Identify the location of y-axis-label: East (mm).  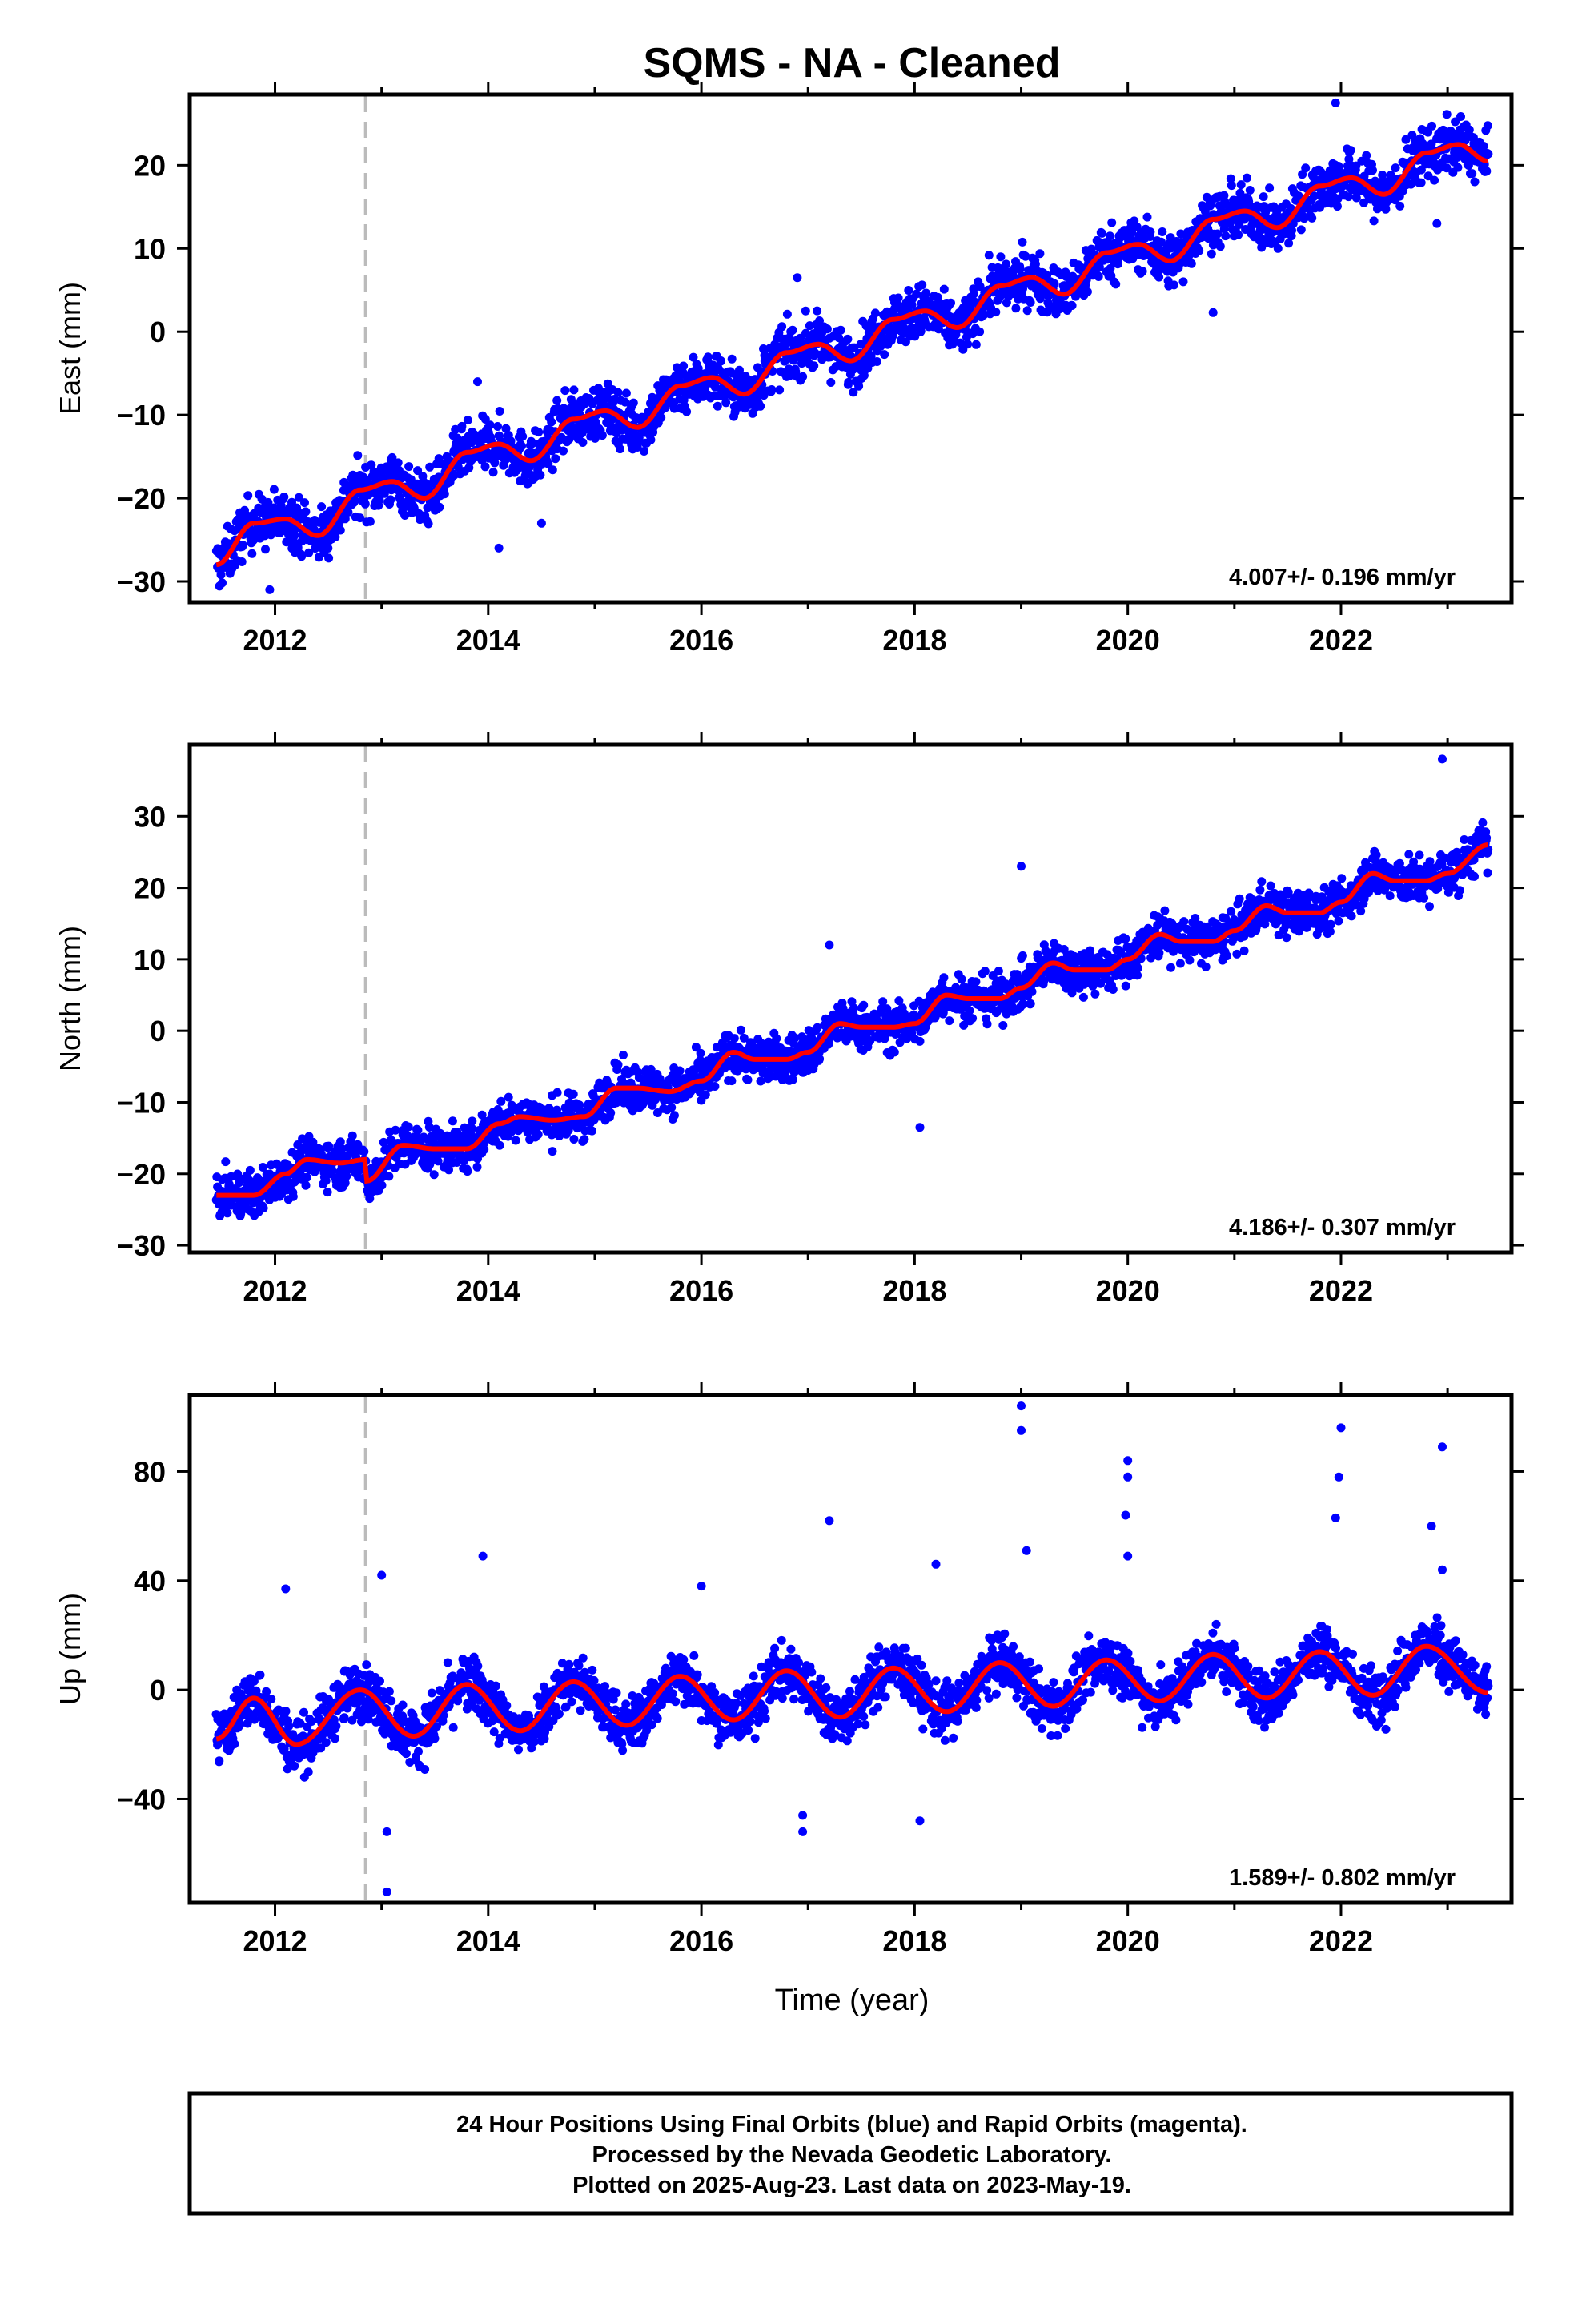
(70, 348).